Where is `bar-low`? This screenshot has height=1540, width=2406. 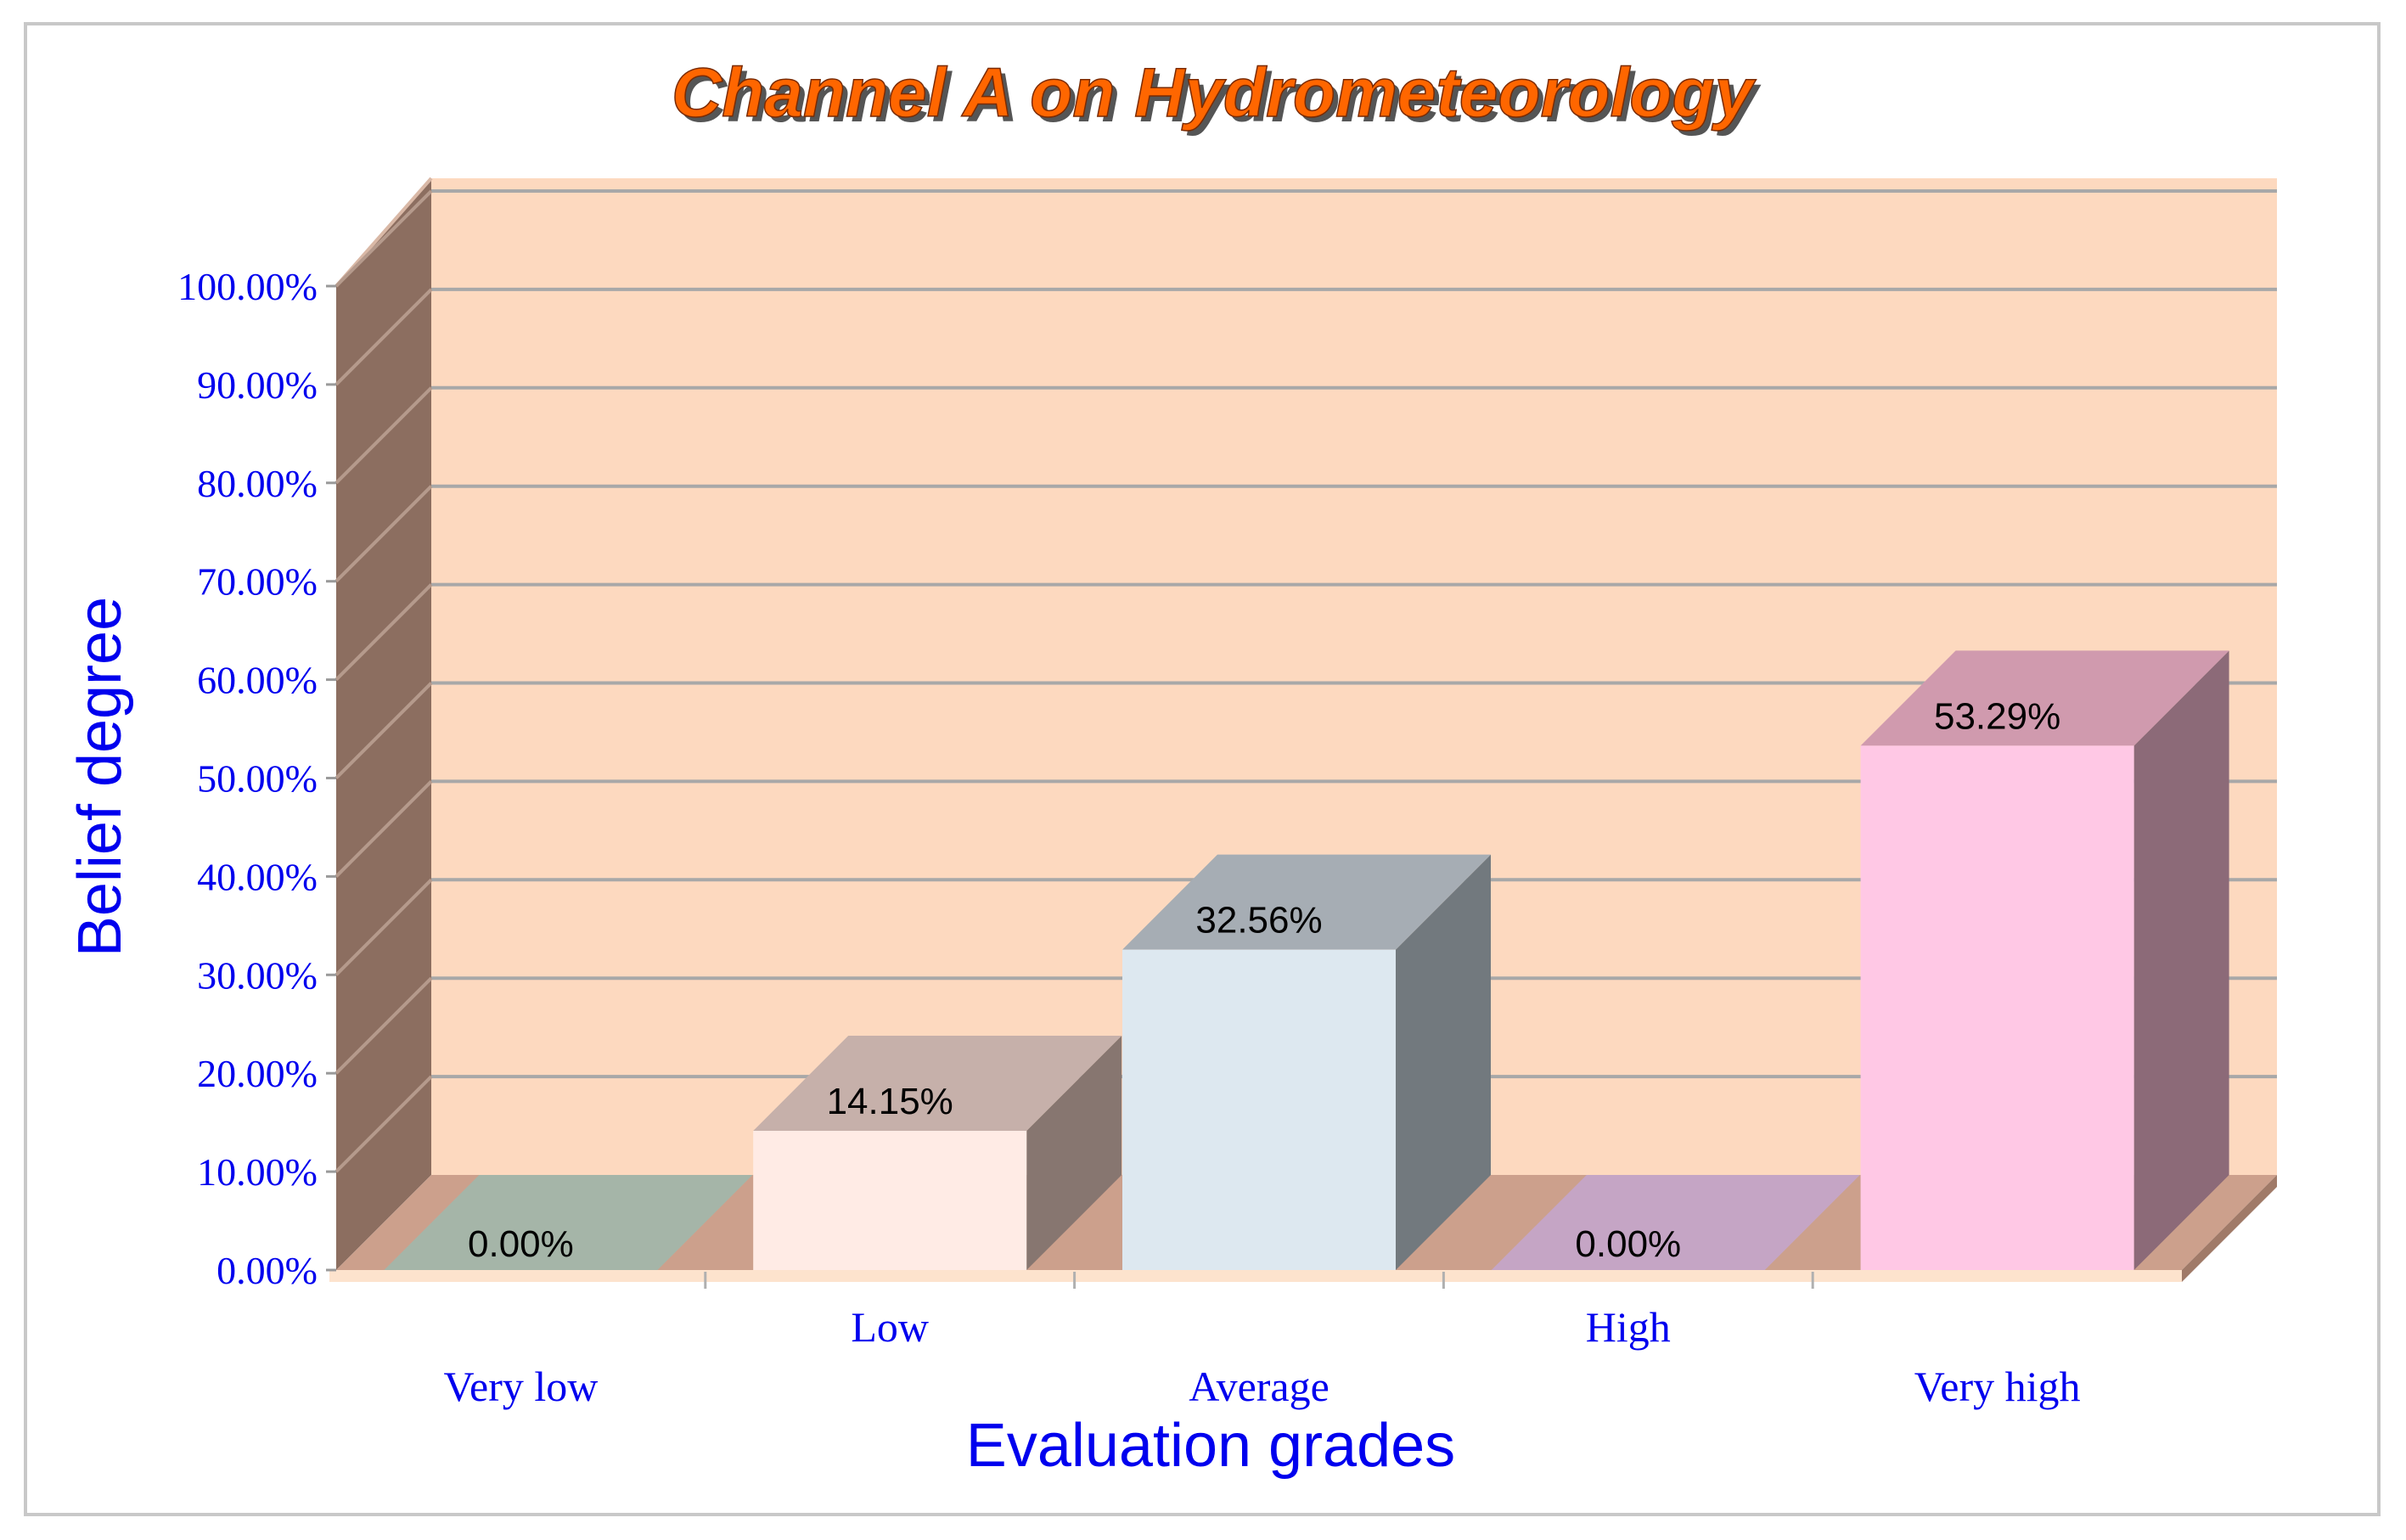 bar-low is located at coordinates (938, 1153).